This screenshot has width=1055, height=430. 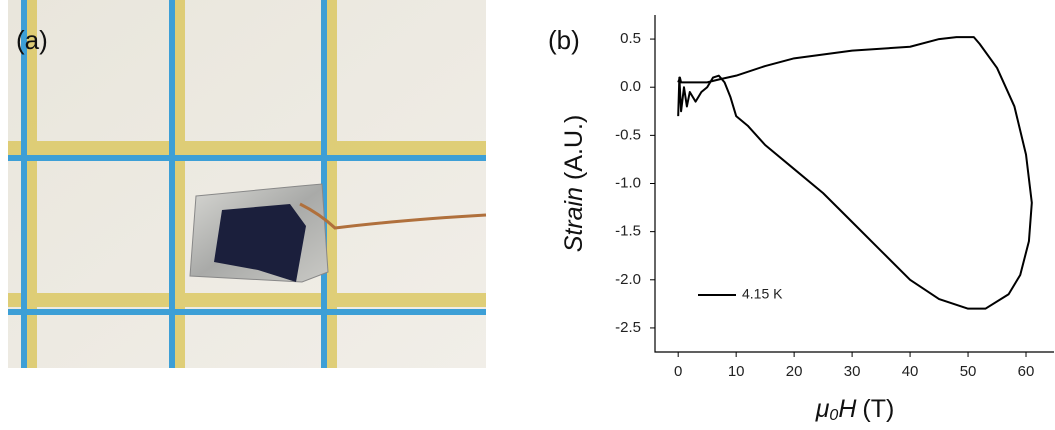 I want to click on y-tick-label: -2.0, so click(x=628, y=279).